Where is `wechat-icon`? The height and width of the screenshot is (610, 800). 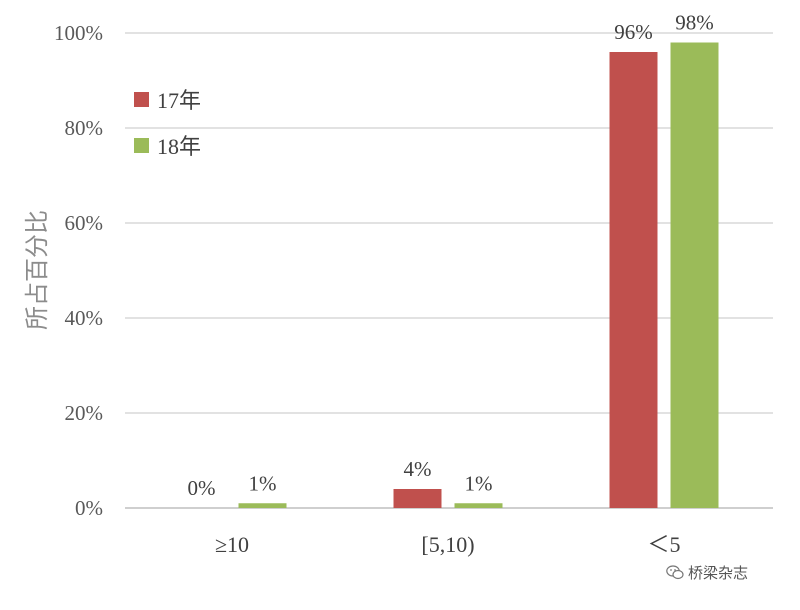 wechat-icon is located at coordinates (675, 572).